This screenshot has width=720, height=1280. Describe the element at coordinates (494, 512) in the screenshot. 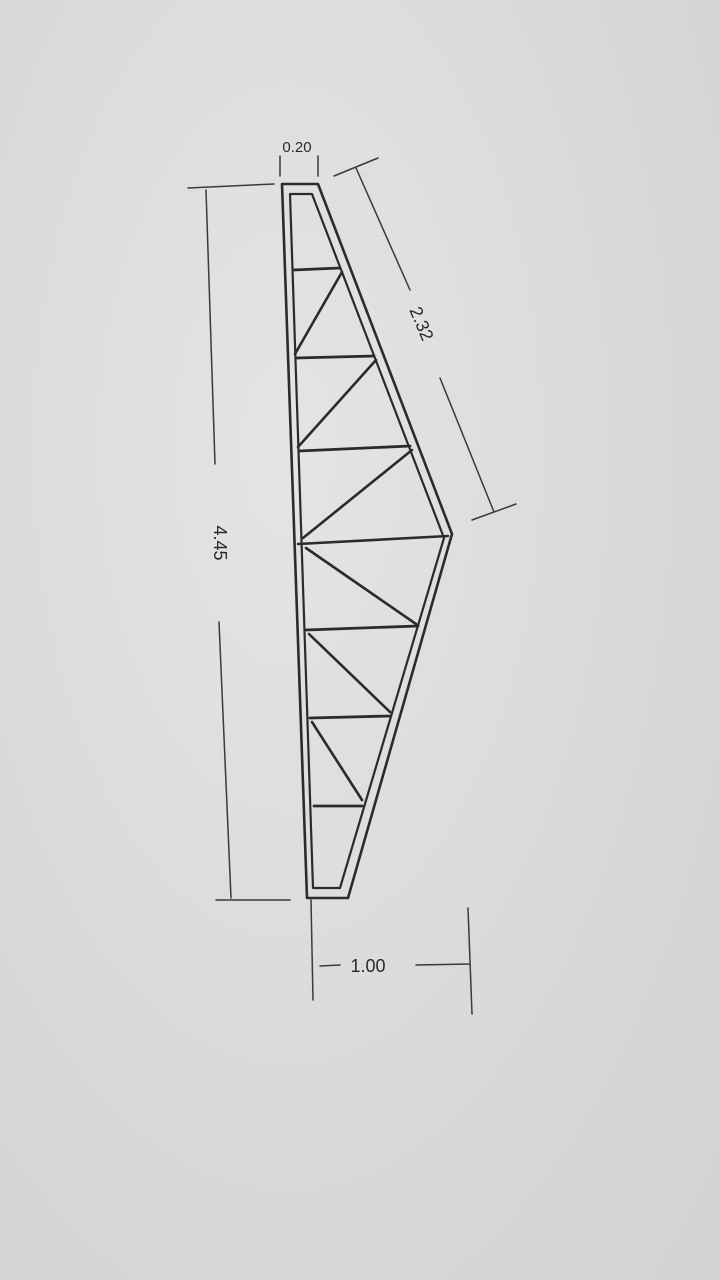

I see `dim-incline-tick-bottom` at that location.